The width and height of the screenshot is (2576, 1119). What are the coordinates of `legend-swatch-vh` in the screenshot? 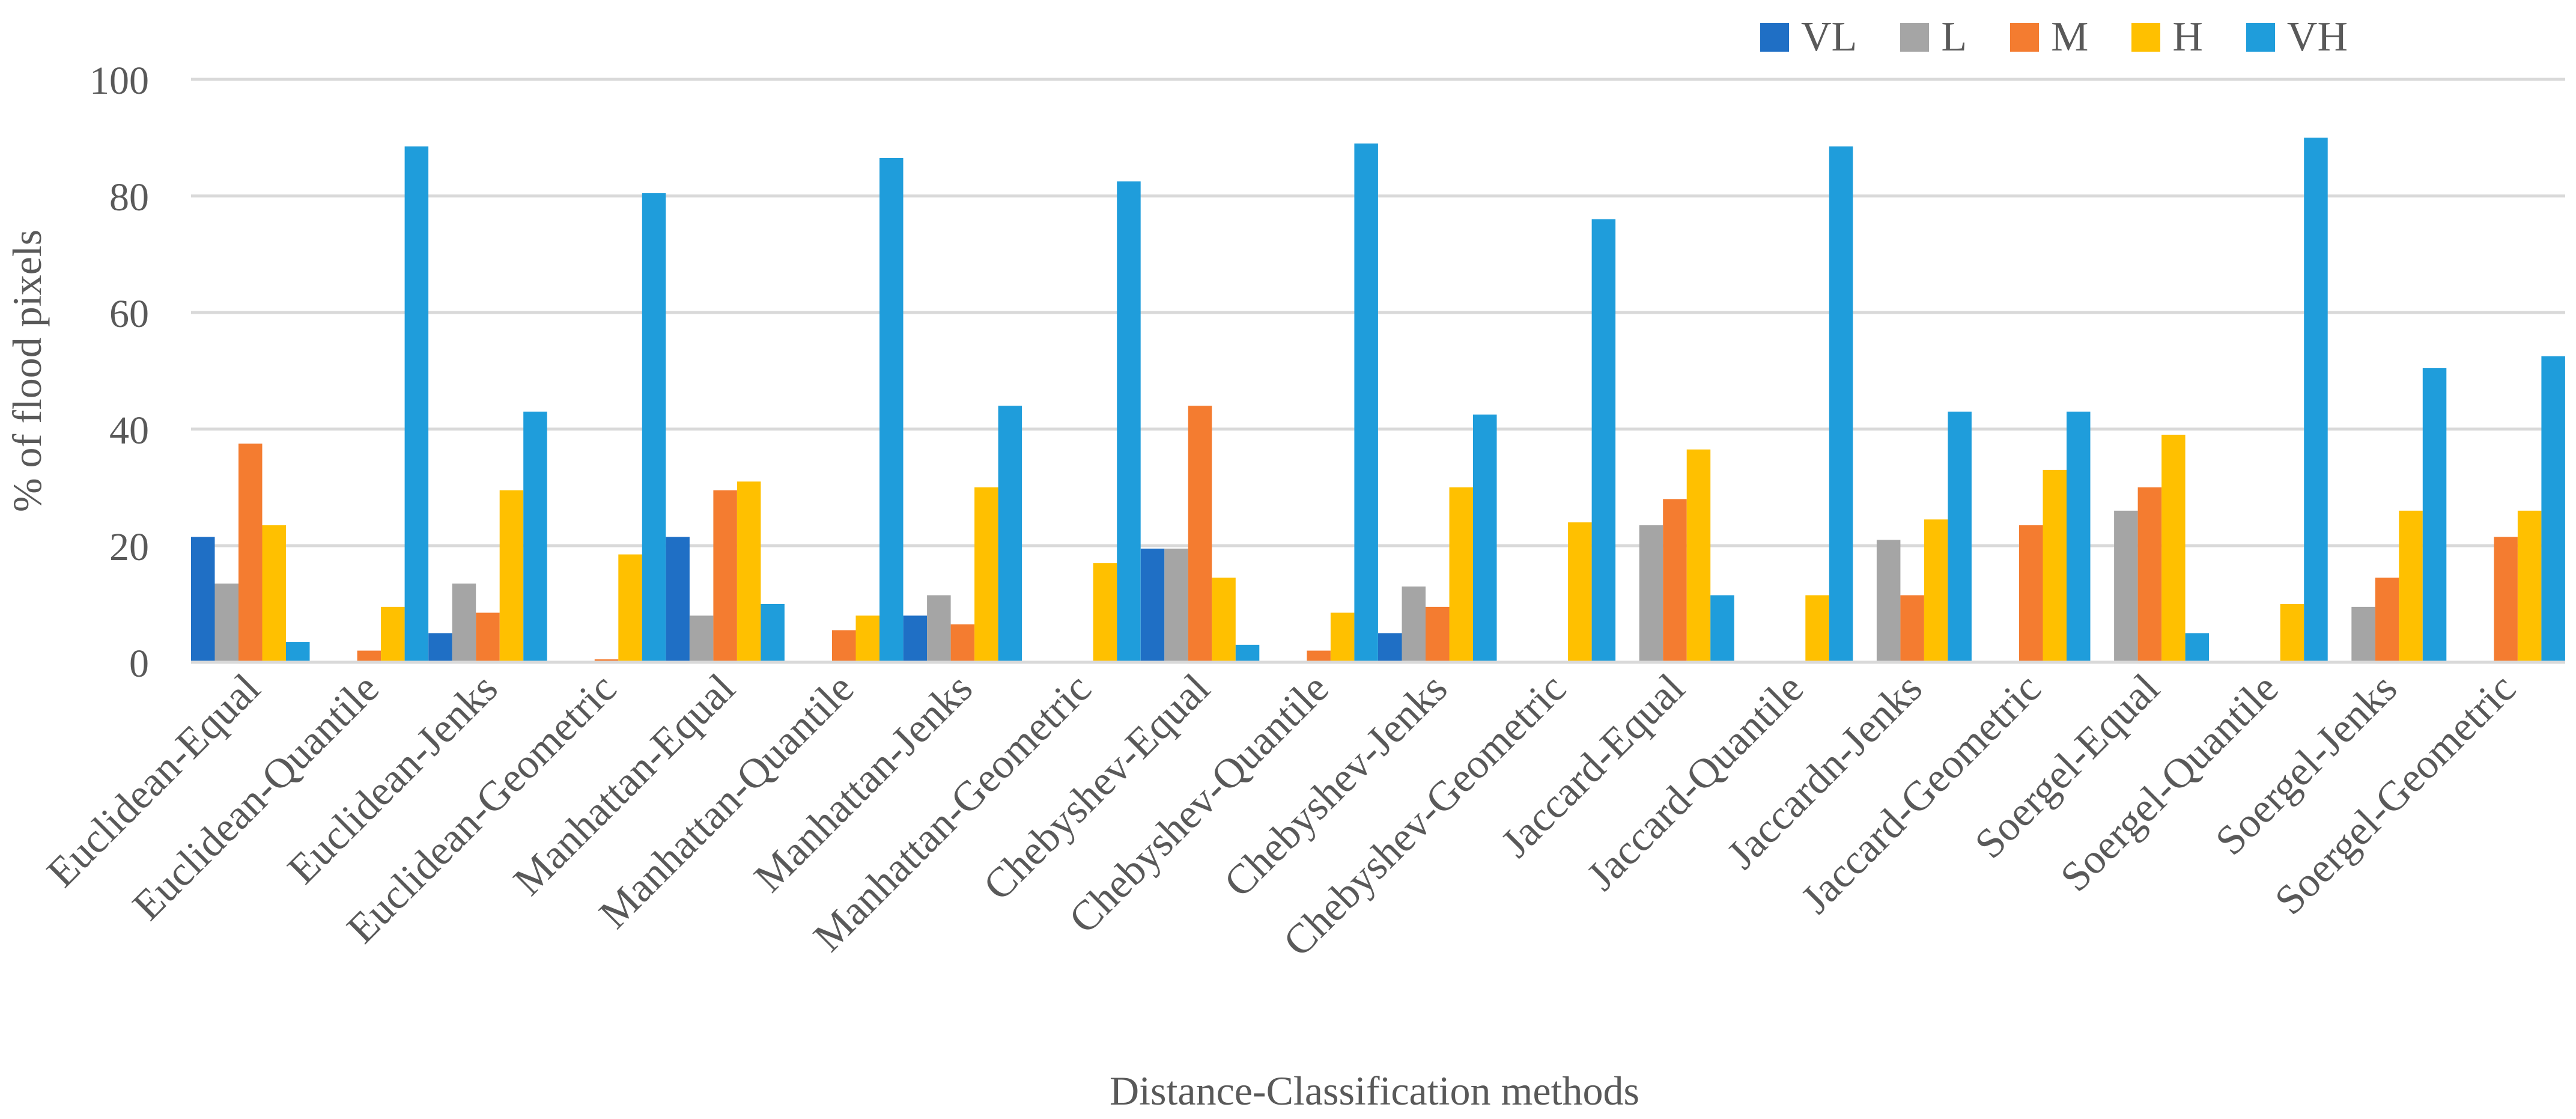 It's located at (2260, 37).